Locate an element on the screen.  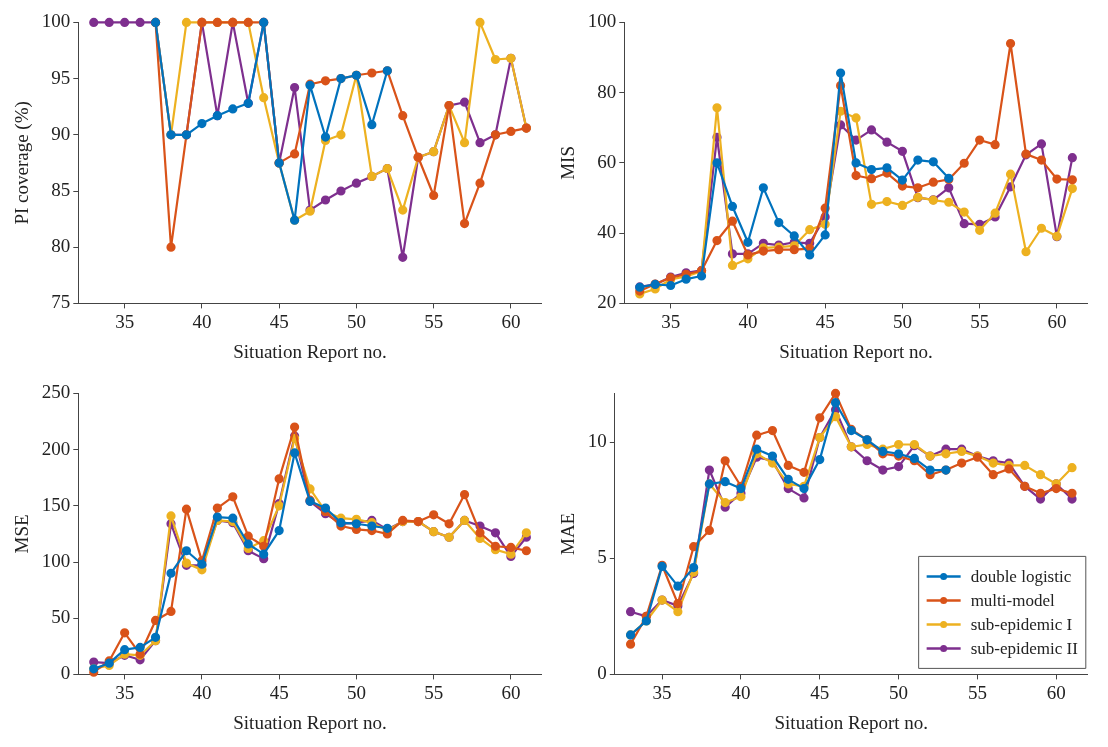
y-tick-label: 150 is located at coordinates (56, 504).